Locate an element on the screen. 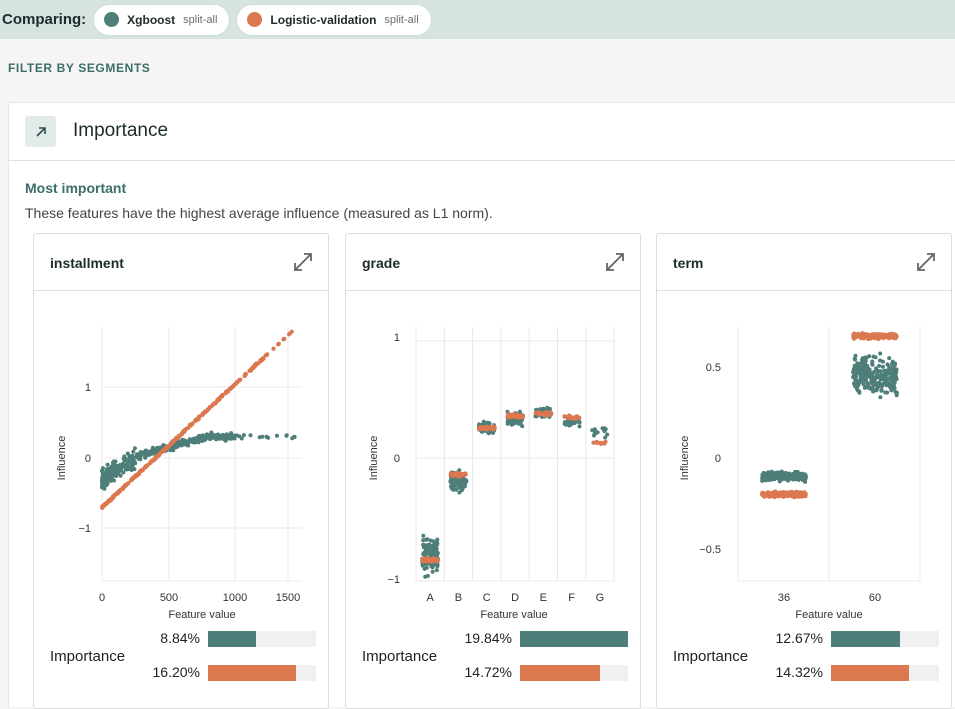 This screenshot has height=709, width=955. y-tick-label: 1 is located at coordinates (88, 388).